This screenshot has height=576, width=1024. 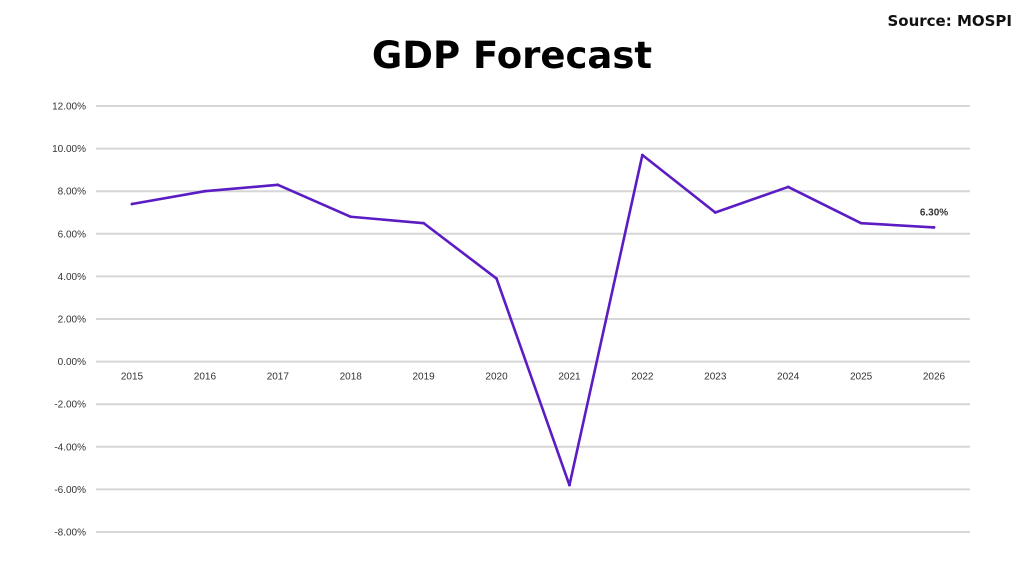 What do you see at coordinates (278, 377) in the screenshot?
I see `x-tick-label: 2017` at bounding box center [278, 377].